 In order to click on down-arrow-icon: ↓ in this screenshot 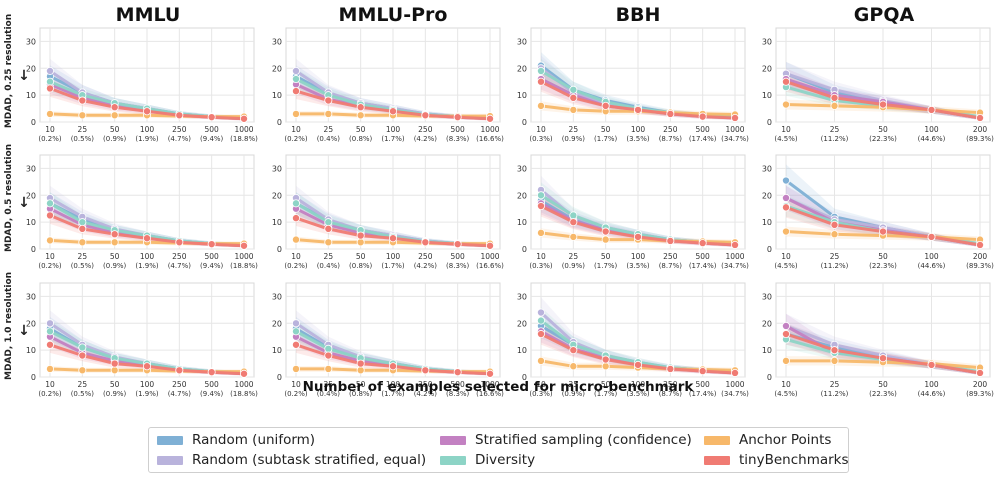, I will do `click(24, 76)`.